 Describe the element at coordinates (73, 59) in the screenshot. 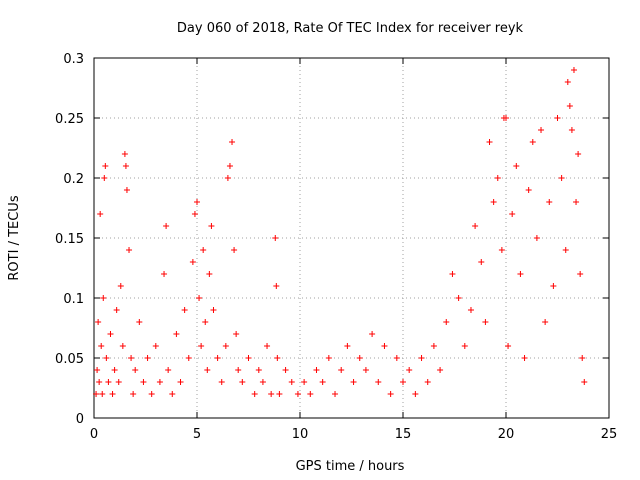

I see `y-tick-label: 0.3` at that location.